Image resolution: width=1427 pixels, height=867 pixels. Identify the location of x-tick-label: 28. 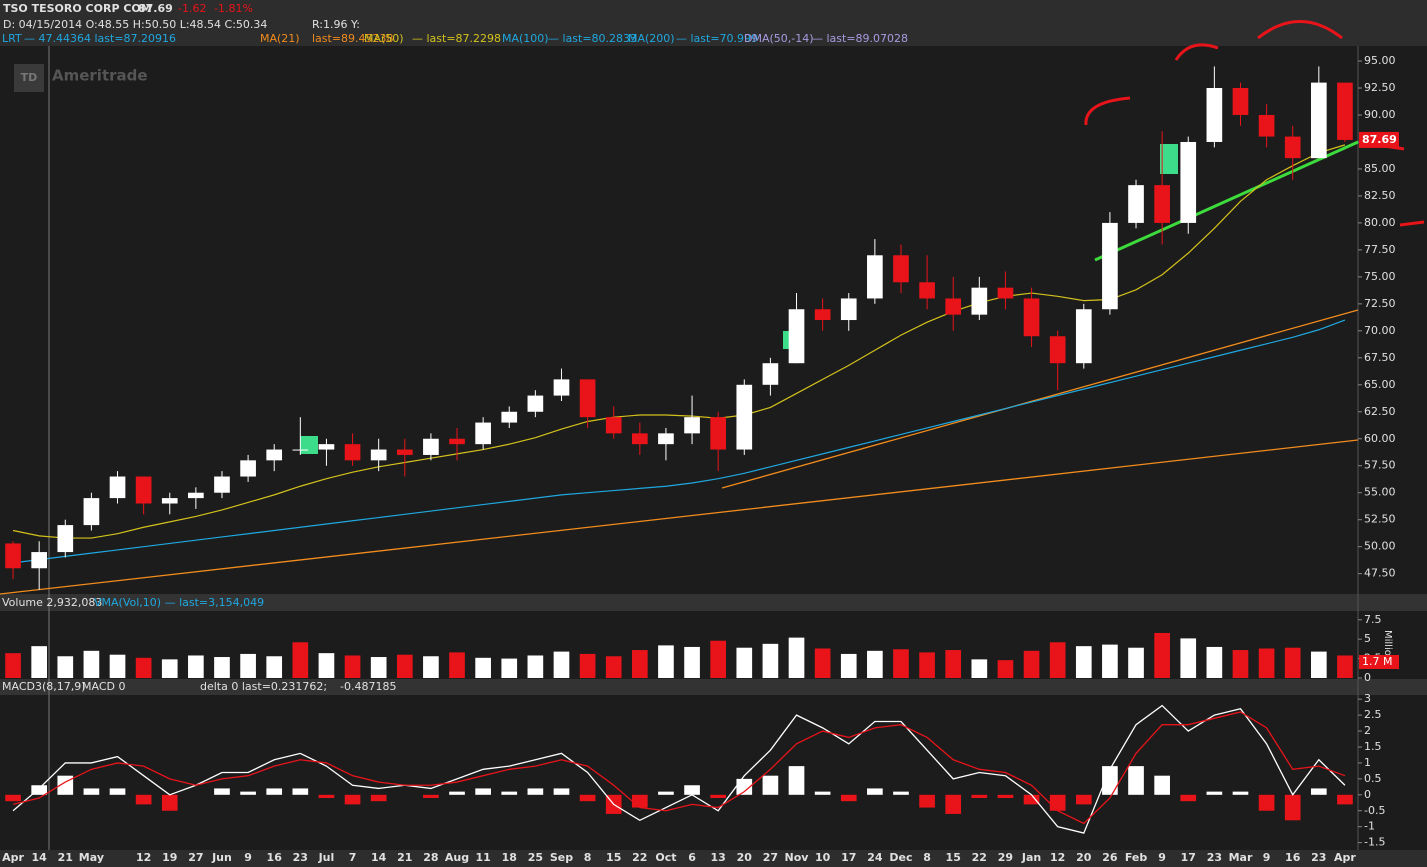
(430, 857).